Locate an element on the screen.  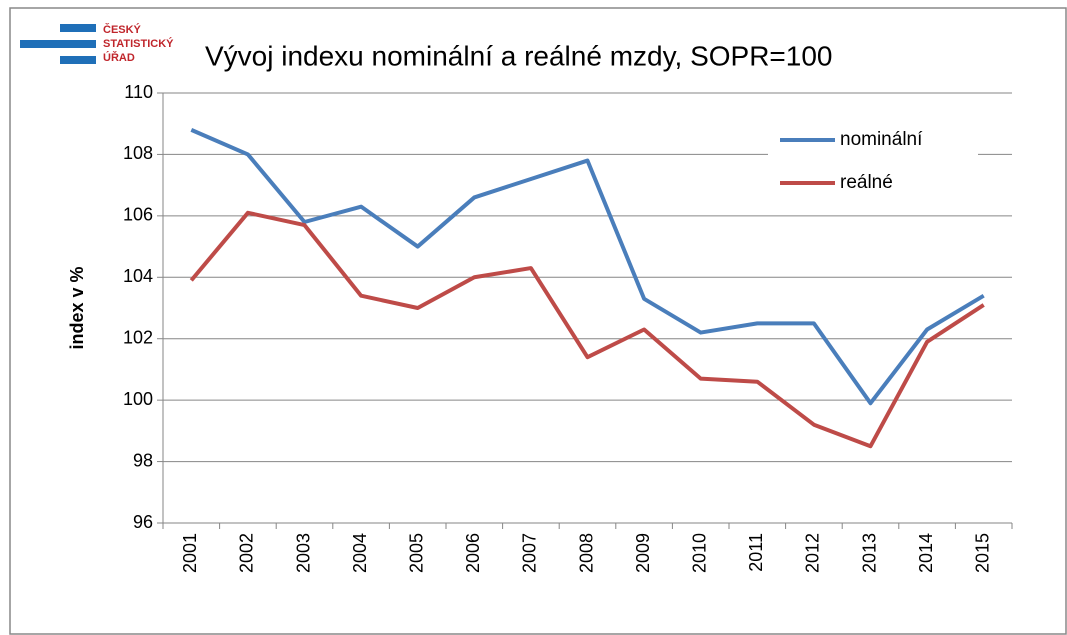
legend-label: nominální is located at coordinates (881, 139).